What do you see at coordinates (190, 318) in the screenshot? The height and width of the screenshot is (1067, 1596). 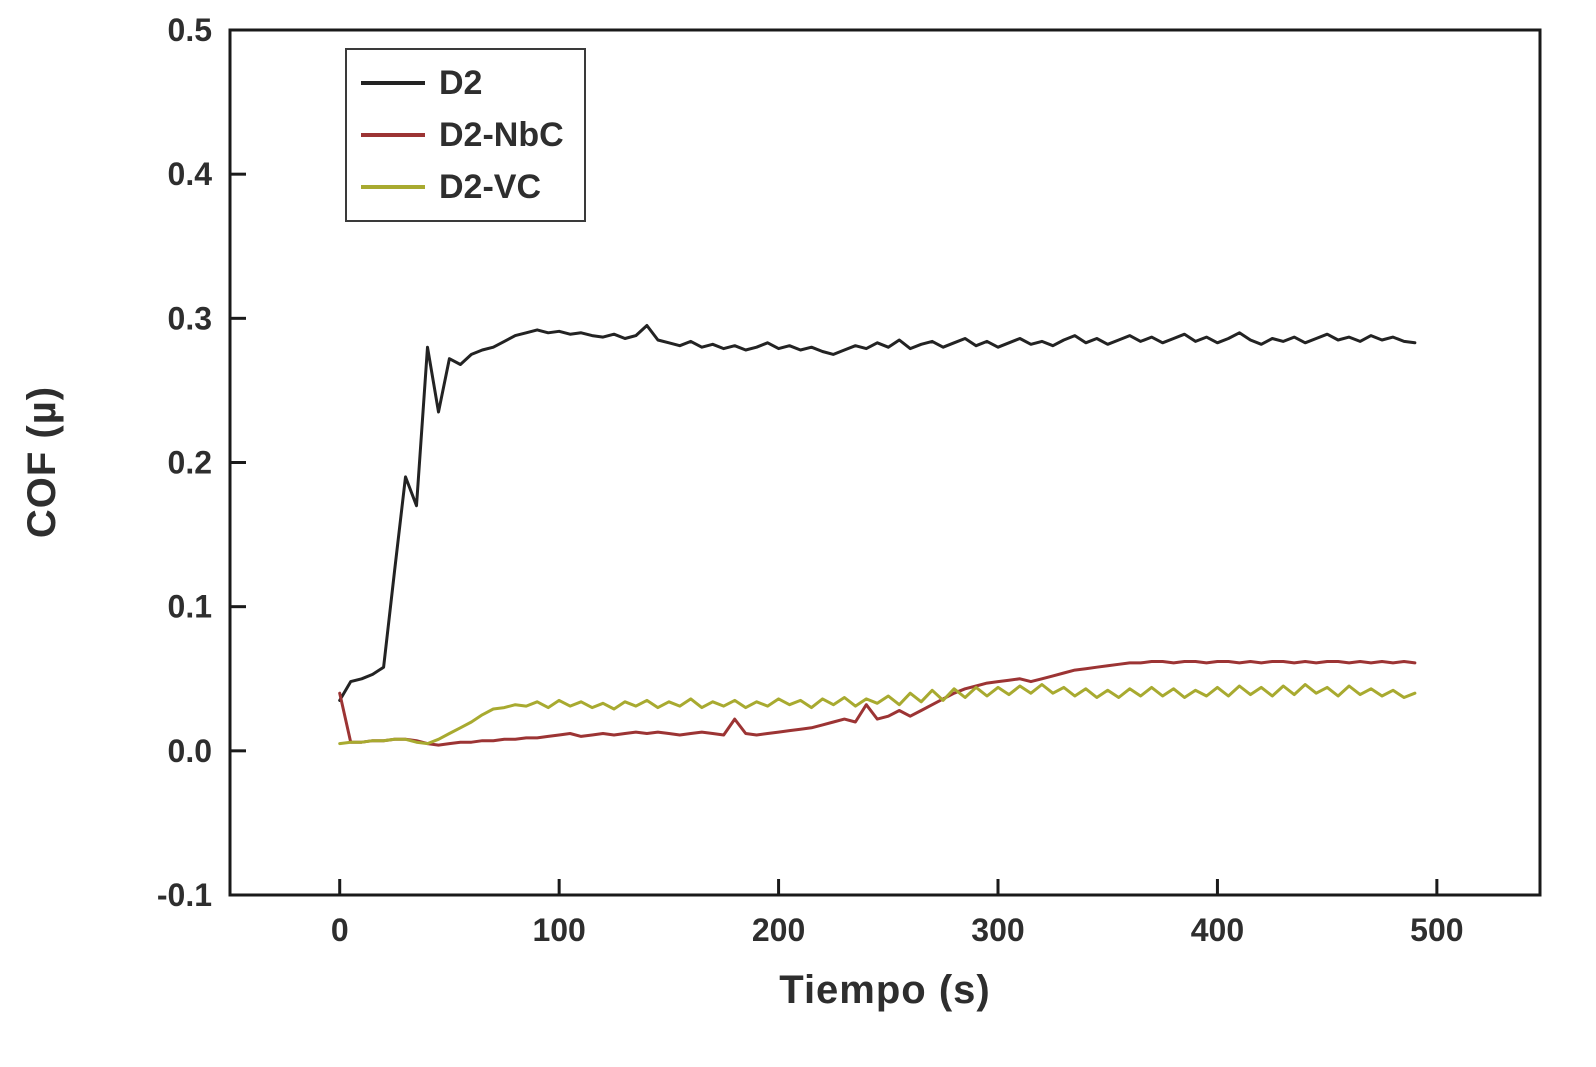 I see `y-tick-label: 0.3` at bounding box center [190, 318].